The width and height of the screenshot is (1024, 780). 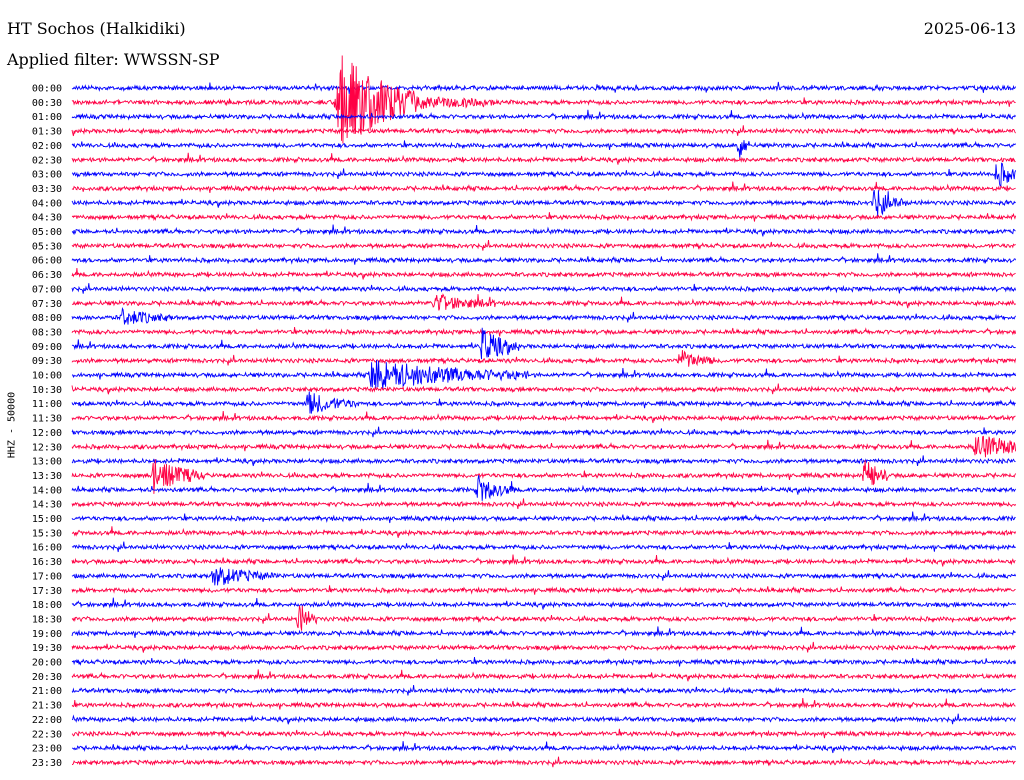 I want to click on time-tick-label: 12:00, so click(x=47, y=433).